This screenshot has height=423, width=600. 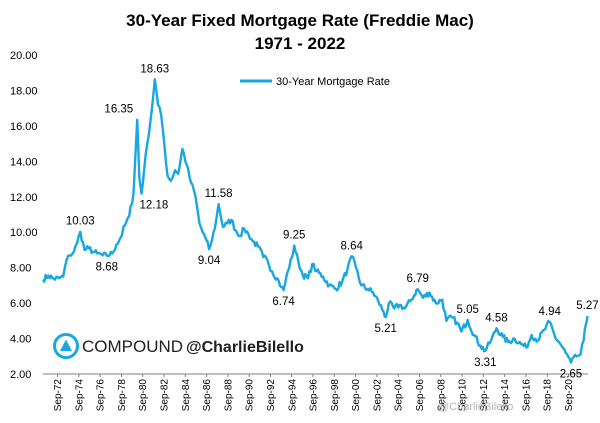 I want to click on twitter-handle: @CharlieBilello, so click(x=245, y=347).